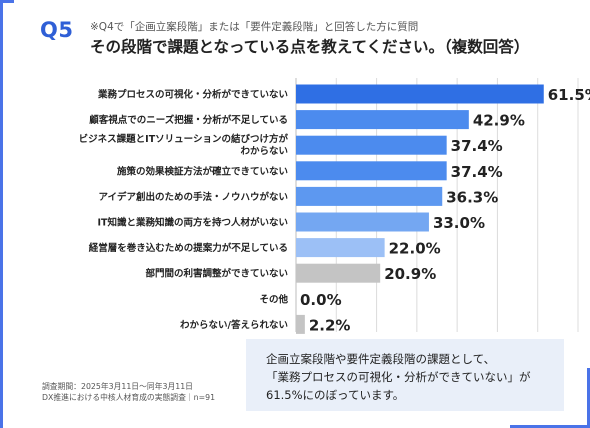 The height and width of the screenshot is (428, 590). What do you see at coordinates (216, 274) in the screenshot?
I see `category-label: 部門間の利害調整ができていない` at bounding box center [216, 274].